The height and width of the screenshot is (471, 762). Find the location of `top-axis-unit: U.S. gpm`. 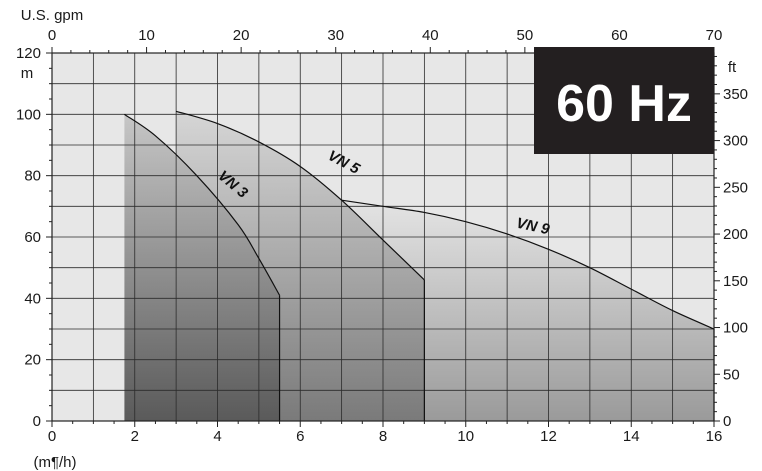

top-axis-unit: U.S. gpm is located at coordinates (52, 15).